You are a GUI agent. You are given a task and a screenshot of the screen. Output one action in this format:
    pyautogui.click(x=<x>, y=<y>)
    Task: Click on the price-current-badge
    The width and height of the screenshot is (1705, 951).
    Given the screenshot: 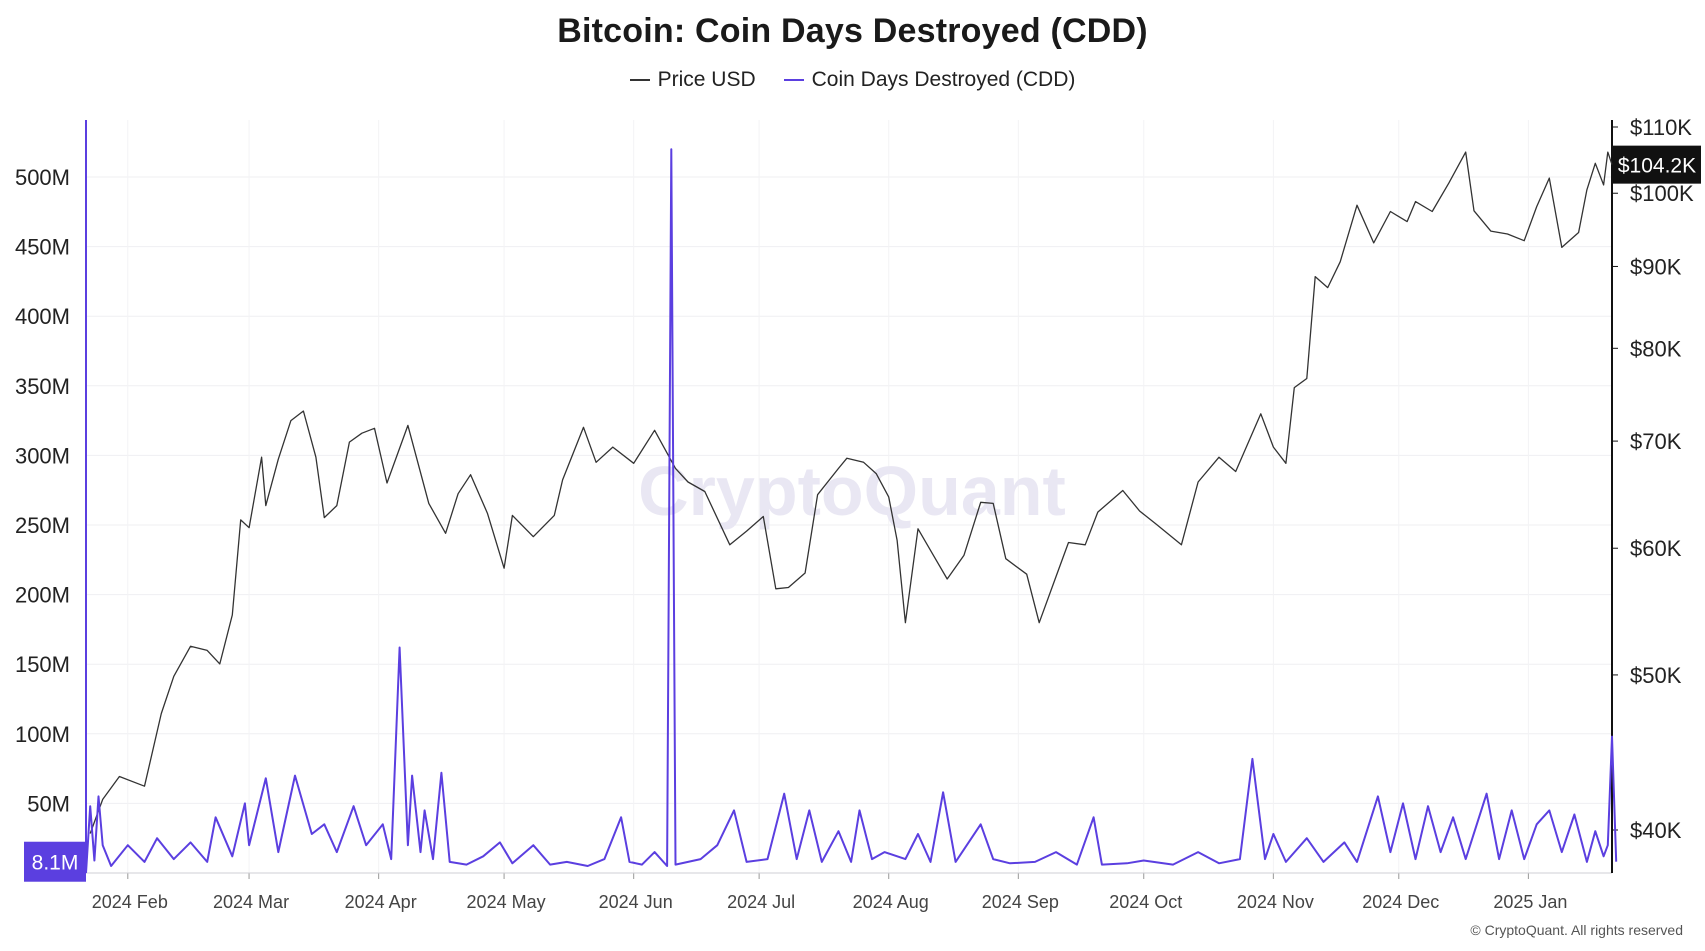 What is the action you would take?
    pyautogui.click(x=1657, y=164)
    